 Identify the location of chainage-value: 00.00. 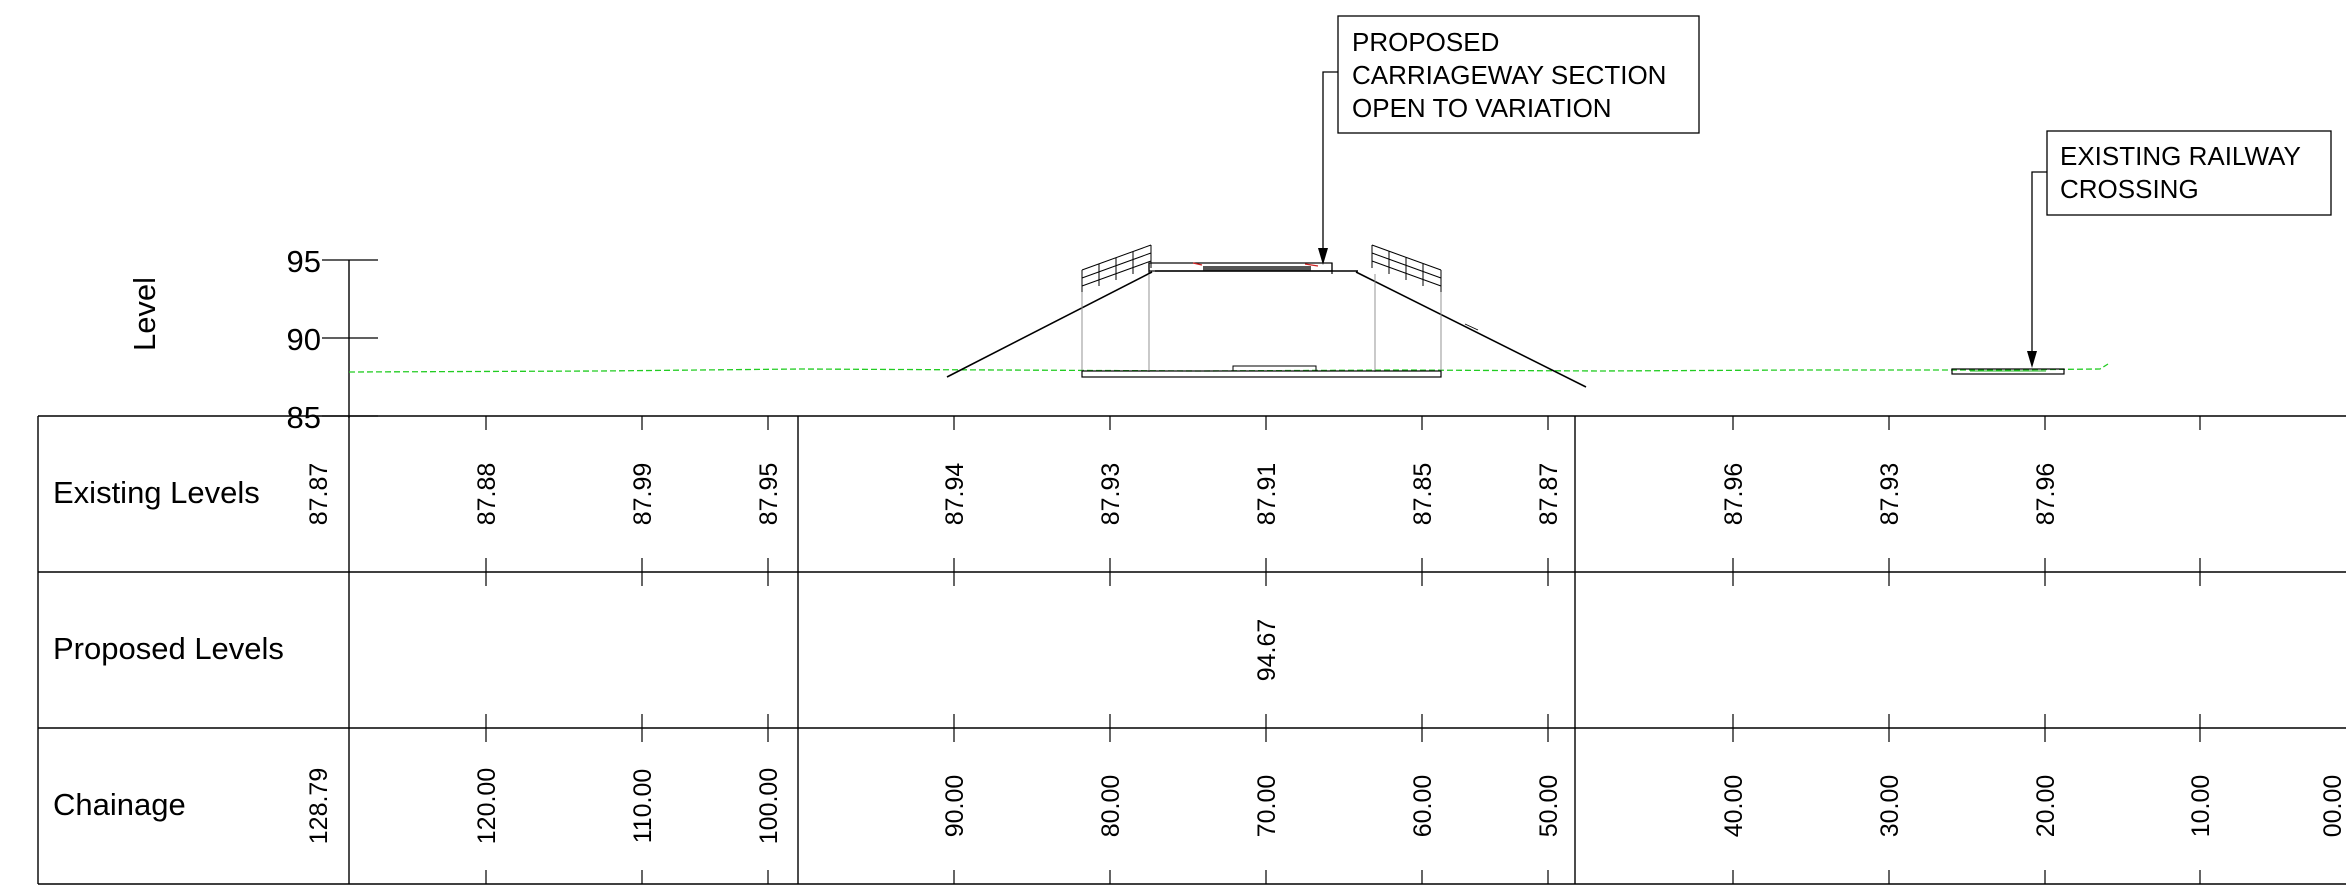
(2332, 806).